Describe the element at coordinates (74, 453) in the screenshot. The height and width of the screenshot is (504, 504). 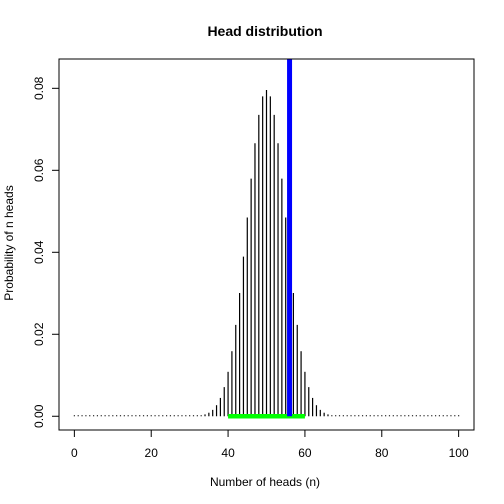
I see `x-tick-label-0: 0` at that location.